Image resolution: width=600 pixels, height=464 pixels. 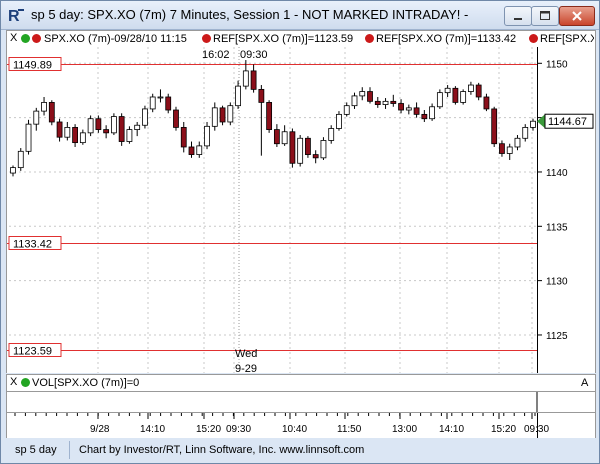 I want to click on green-status-icon, so click(x=25, y=38).